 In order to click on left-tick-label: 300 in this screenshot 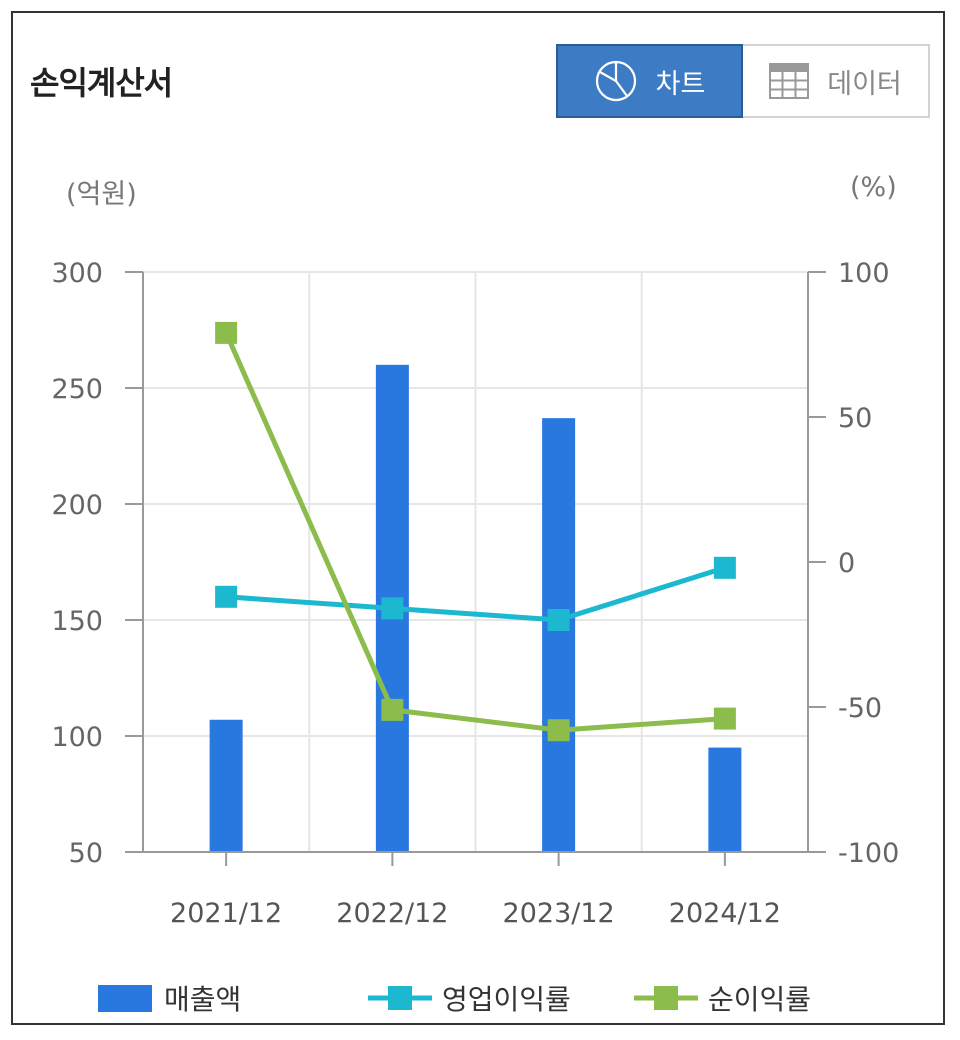, I will do `click(77, 273)`.